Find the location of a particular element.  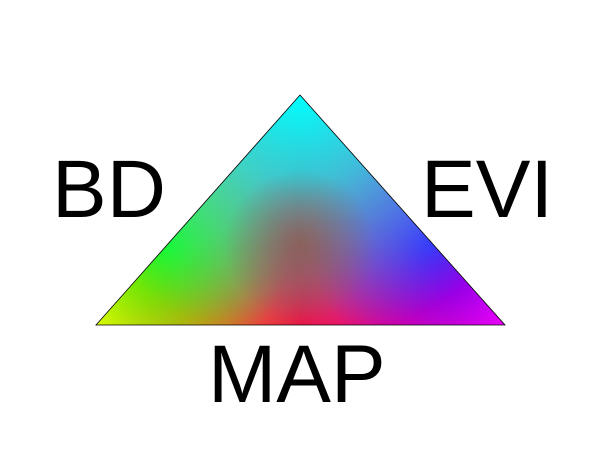

map-label: MAP is located at coordinates (297, 374).